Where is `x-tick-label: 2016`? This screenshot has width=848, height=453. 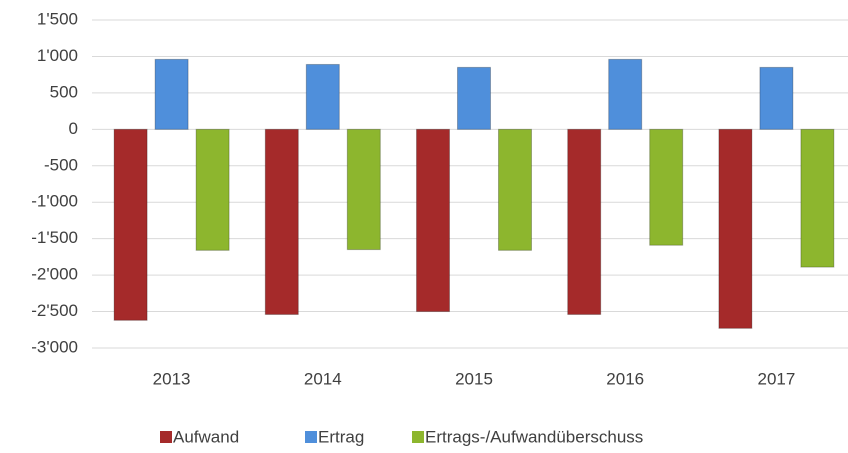
x-tick-label: 2016 is located at coordinates (625, 378).